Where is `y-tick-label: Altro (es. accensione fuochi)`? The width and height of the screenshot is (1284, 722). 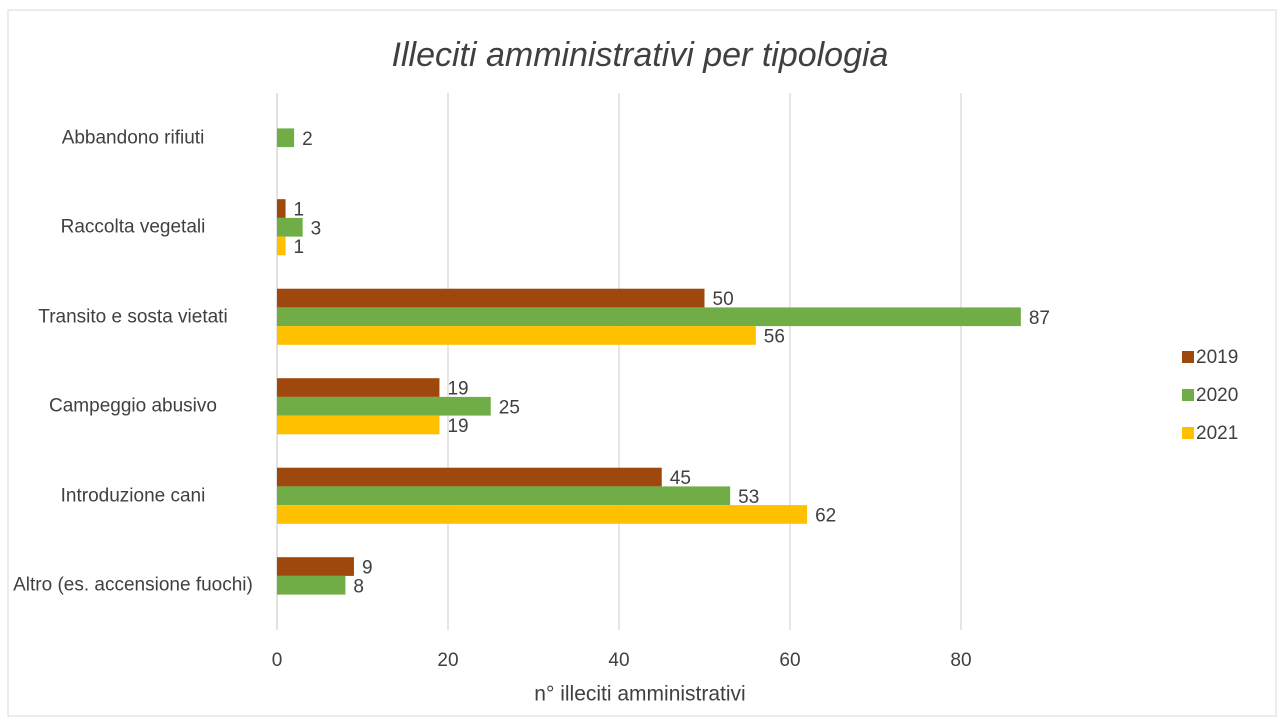
y-tick-label: Altro (es. accensione fuochi) is located at coordinates (133, 585).